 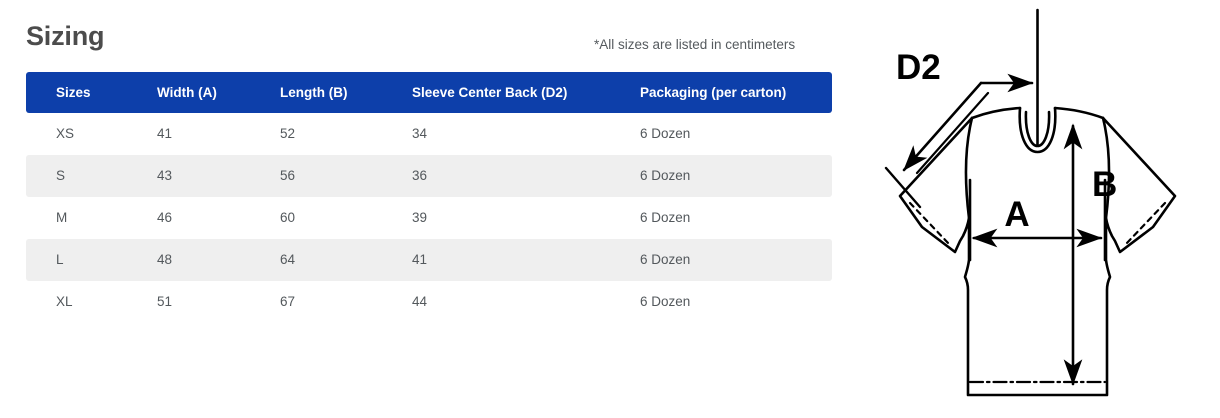 I want to click on cell-size: S, so click(x=61, y=175).